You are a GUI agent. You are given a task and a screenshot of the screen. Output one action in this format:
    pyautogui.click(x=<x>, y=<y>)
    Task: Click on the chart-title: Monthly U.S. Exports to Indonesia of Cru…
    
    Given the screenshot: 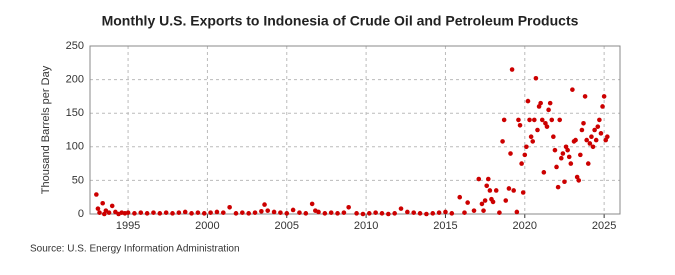 What is the action you would take?
    pyautogui.click(x=340, y=21)
    